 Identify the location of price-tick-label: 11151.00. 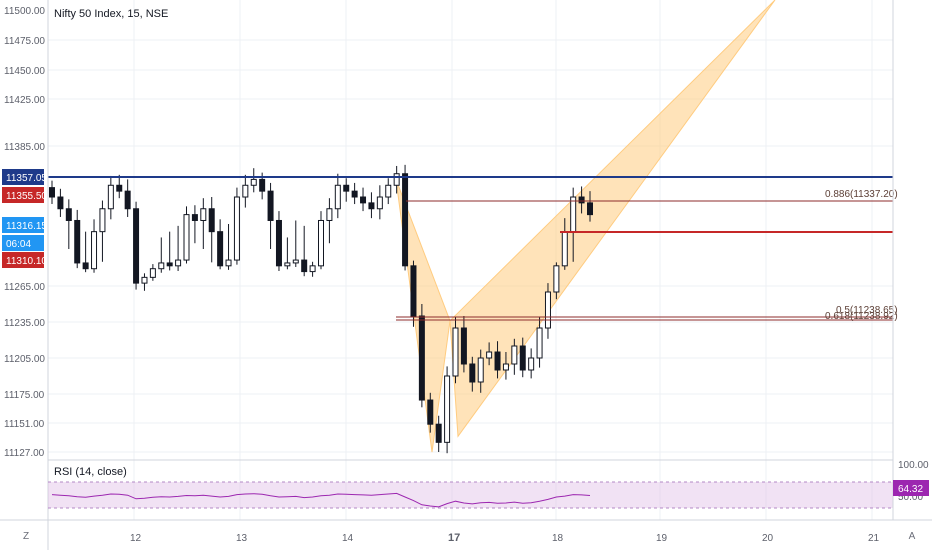
(24, 424).